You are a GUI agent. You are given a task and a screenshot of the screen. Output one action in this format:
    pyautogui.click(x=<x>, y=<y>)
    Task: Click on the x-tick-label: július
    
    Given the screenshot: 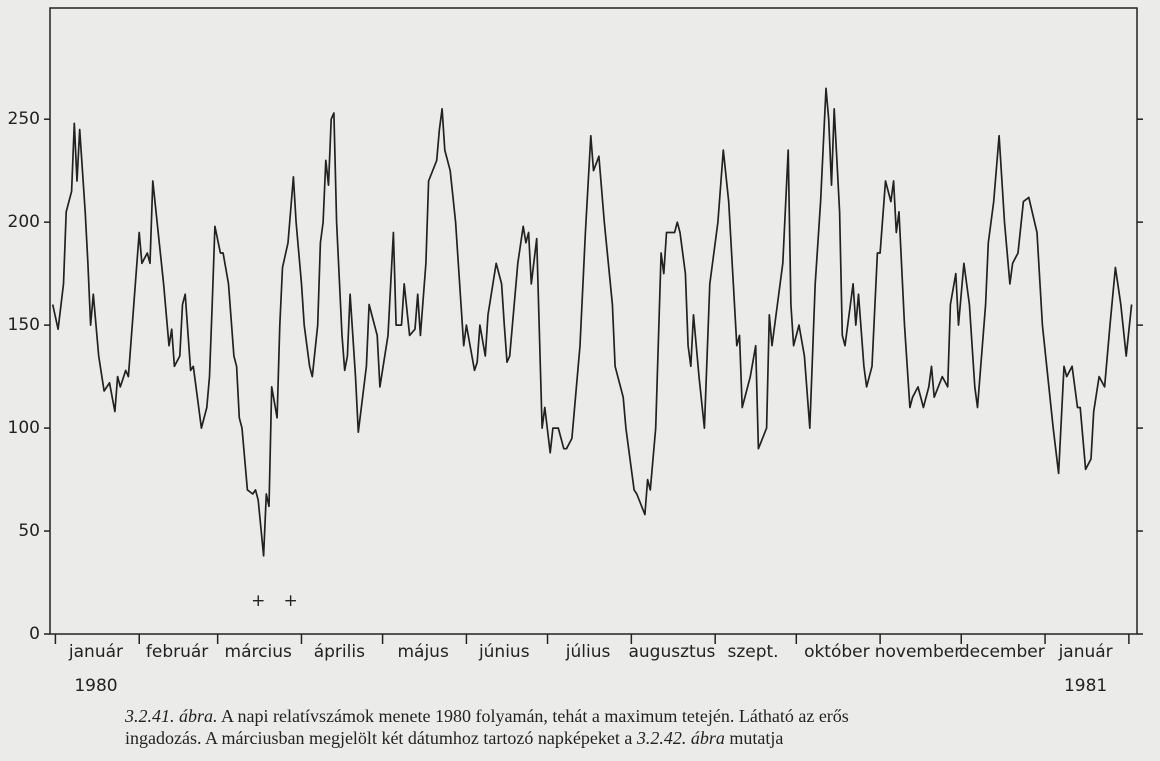 What is the action you would take?
    pyautogui.click(x=588, y=652)
    